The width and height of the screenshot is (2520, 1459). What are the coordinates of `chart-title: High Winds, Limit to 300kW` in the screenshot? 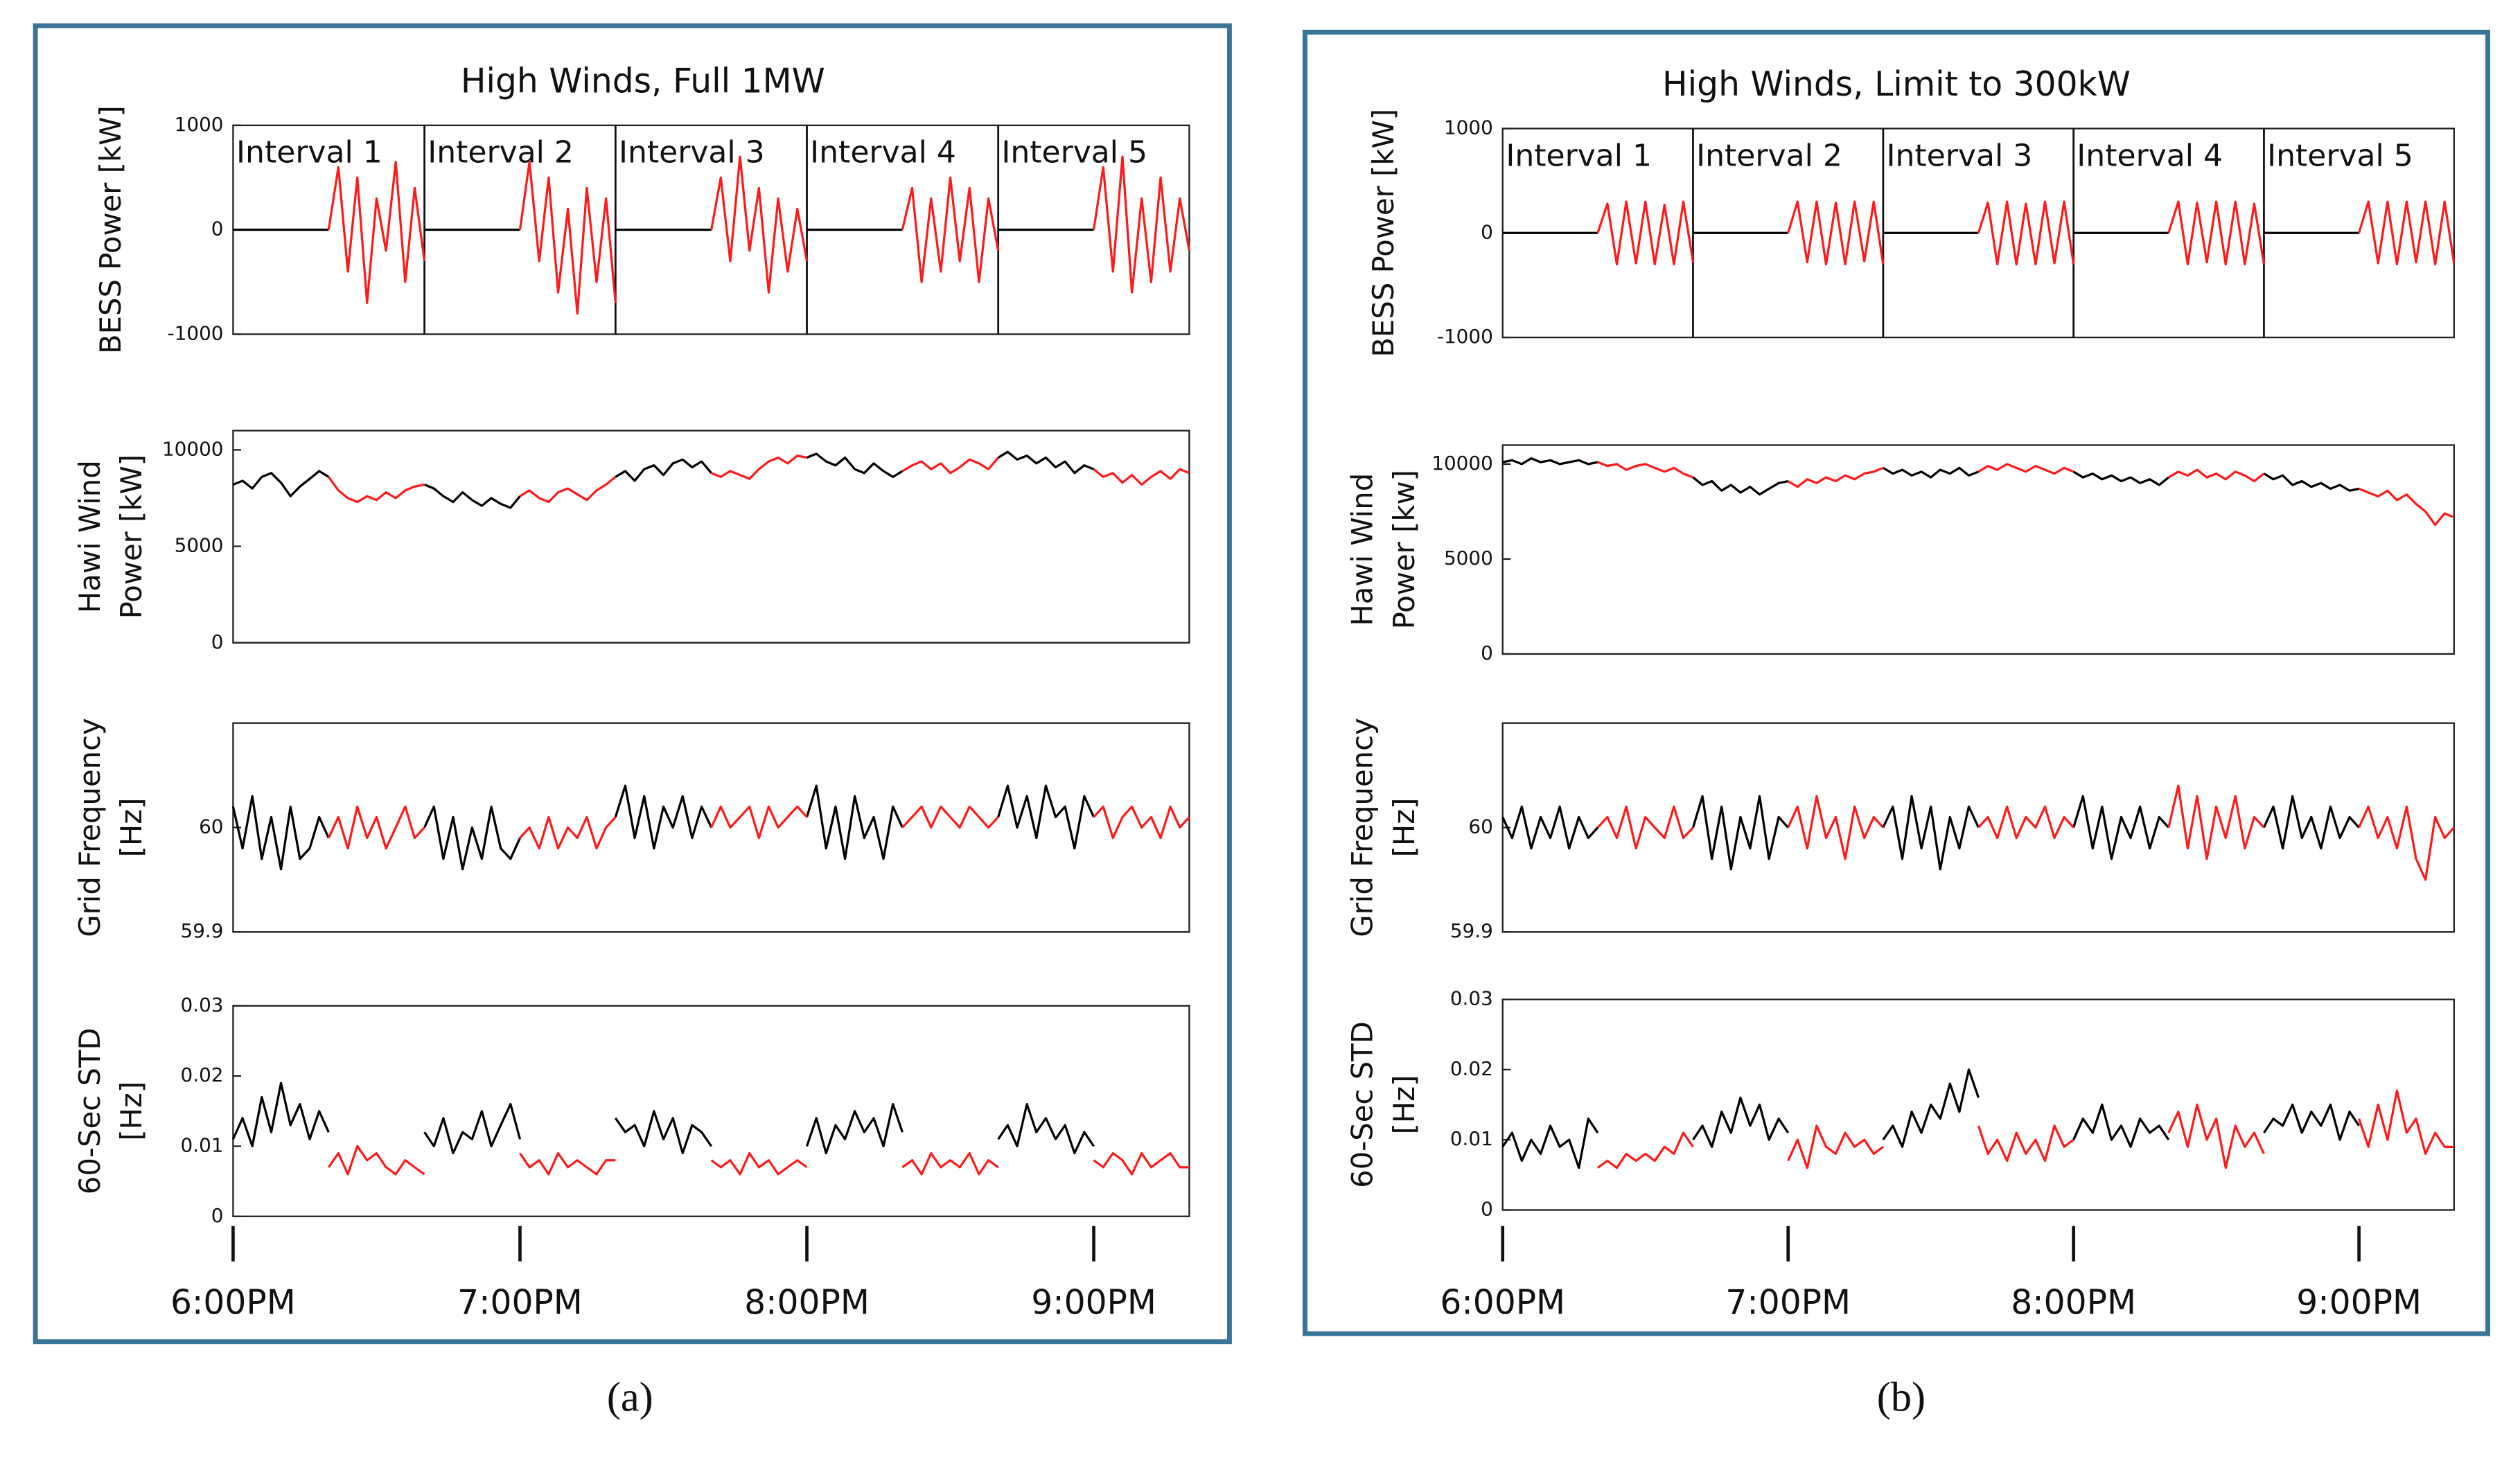 It's located at (1896, 84).